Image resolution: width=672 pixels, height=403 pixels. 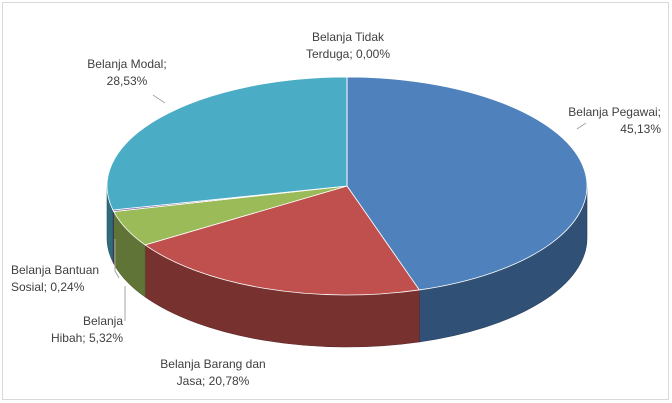 I want to click on leader-line-belanja-pegawai, so click(x=581, y=126).